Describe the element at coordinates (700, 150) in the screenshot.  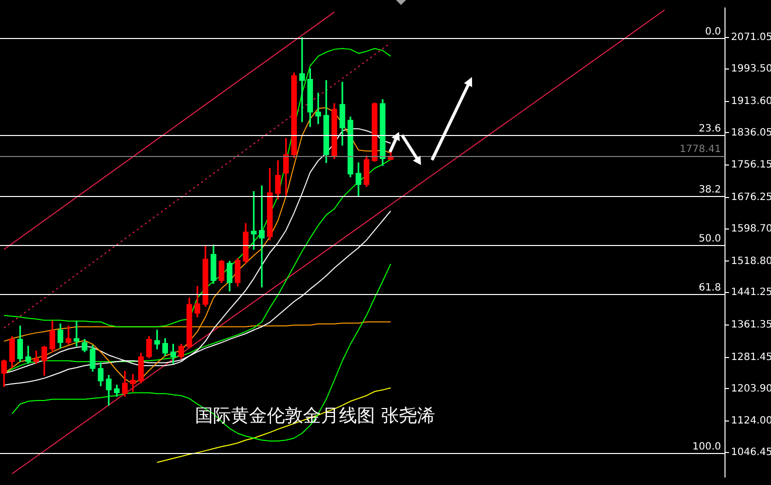
I see `ref-line-label: 1778.41` at that location.